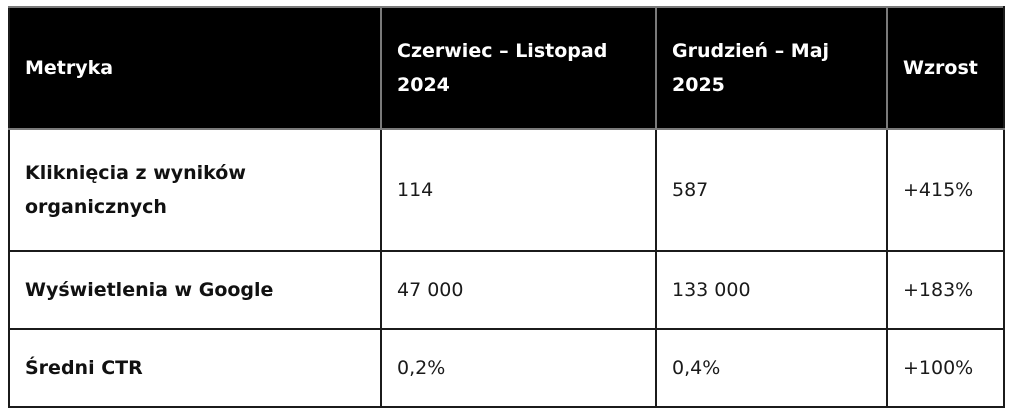 The width and height of the screenshot is (1023, 417). I want to click on period-1-value: 114, so click(518, 190).